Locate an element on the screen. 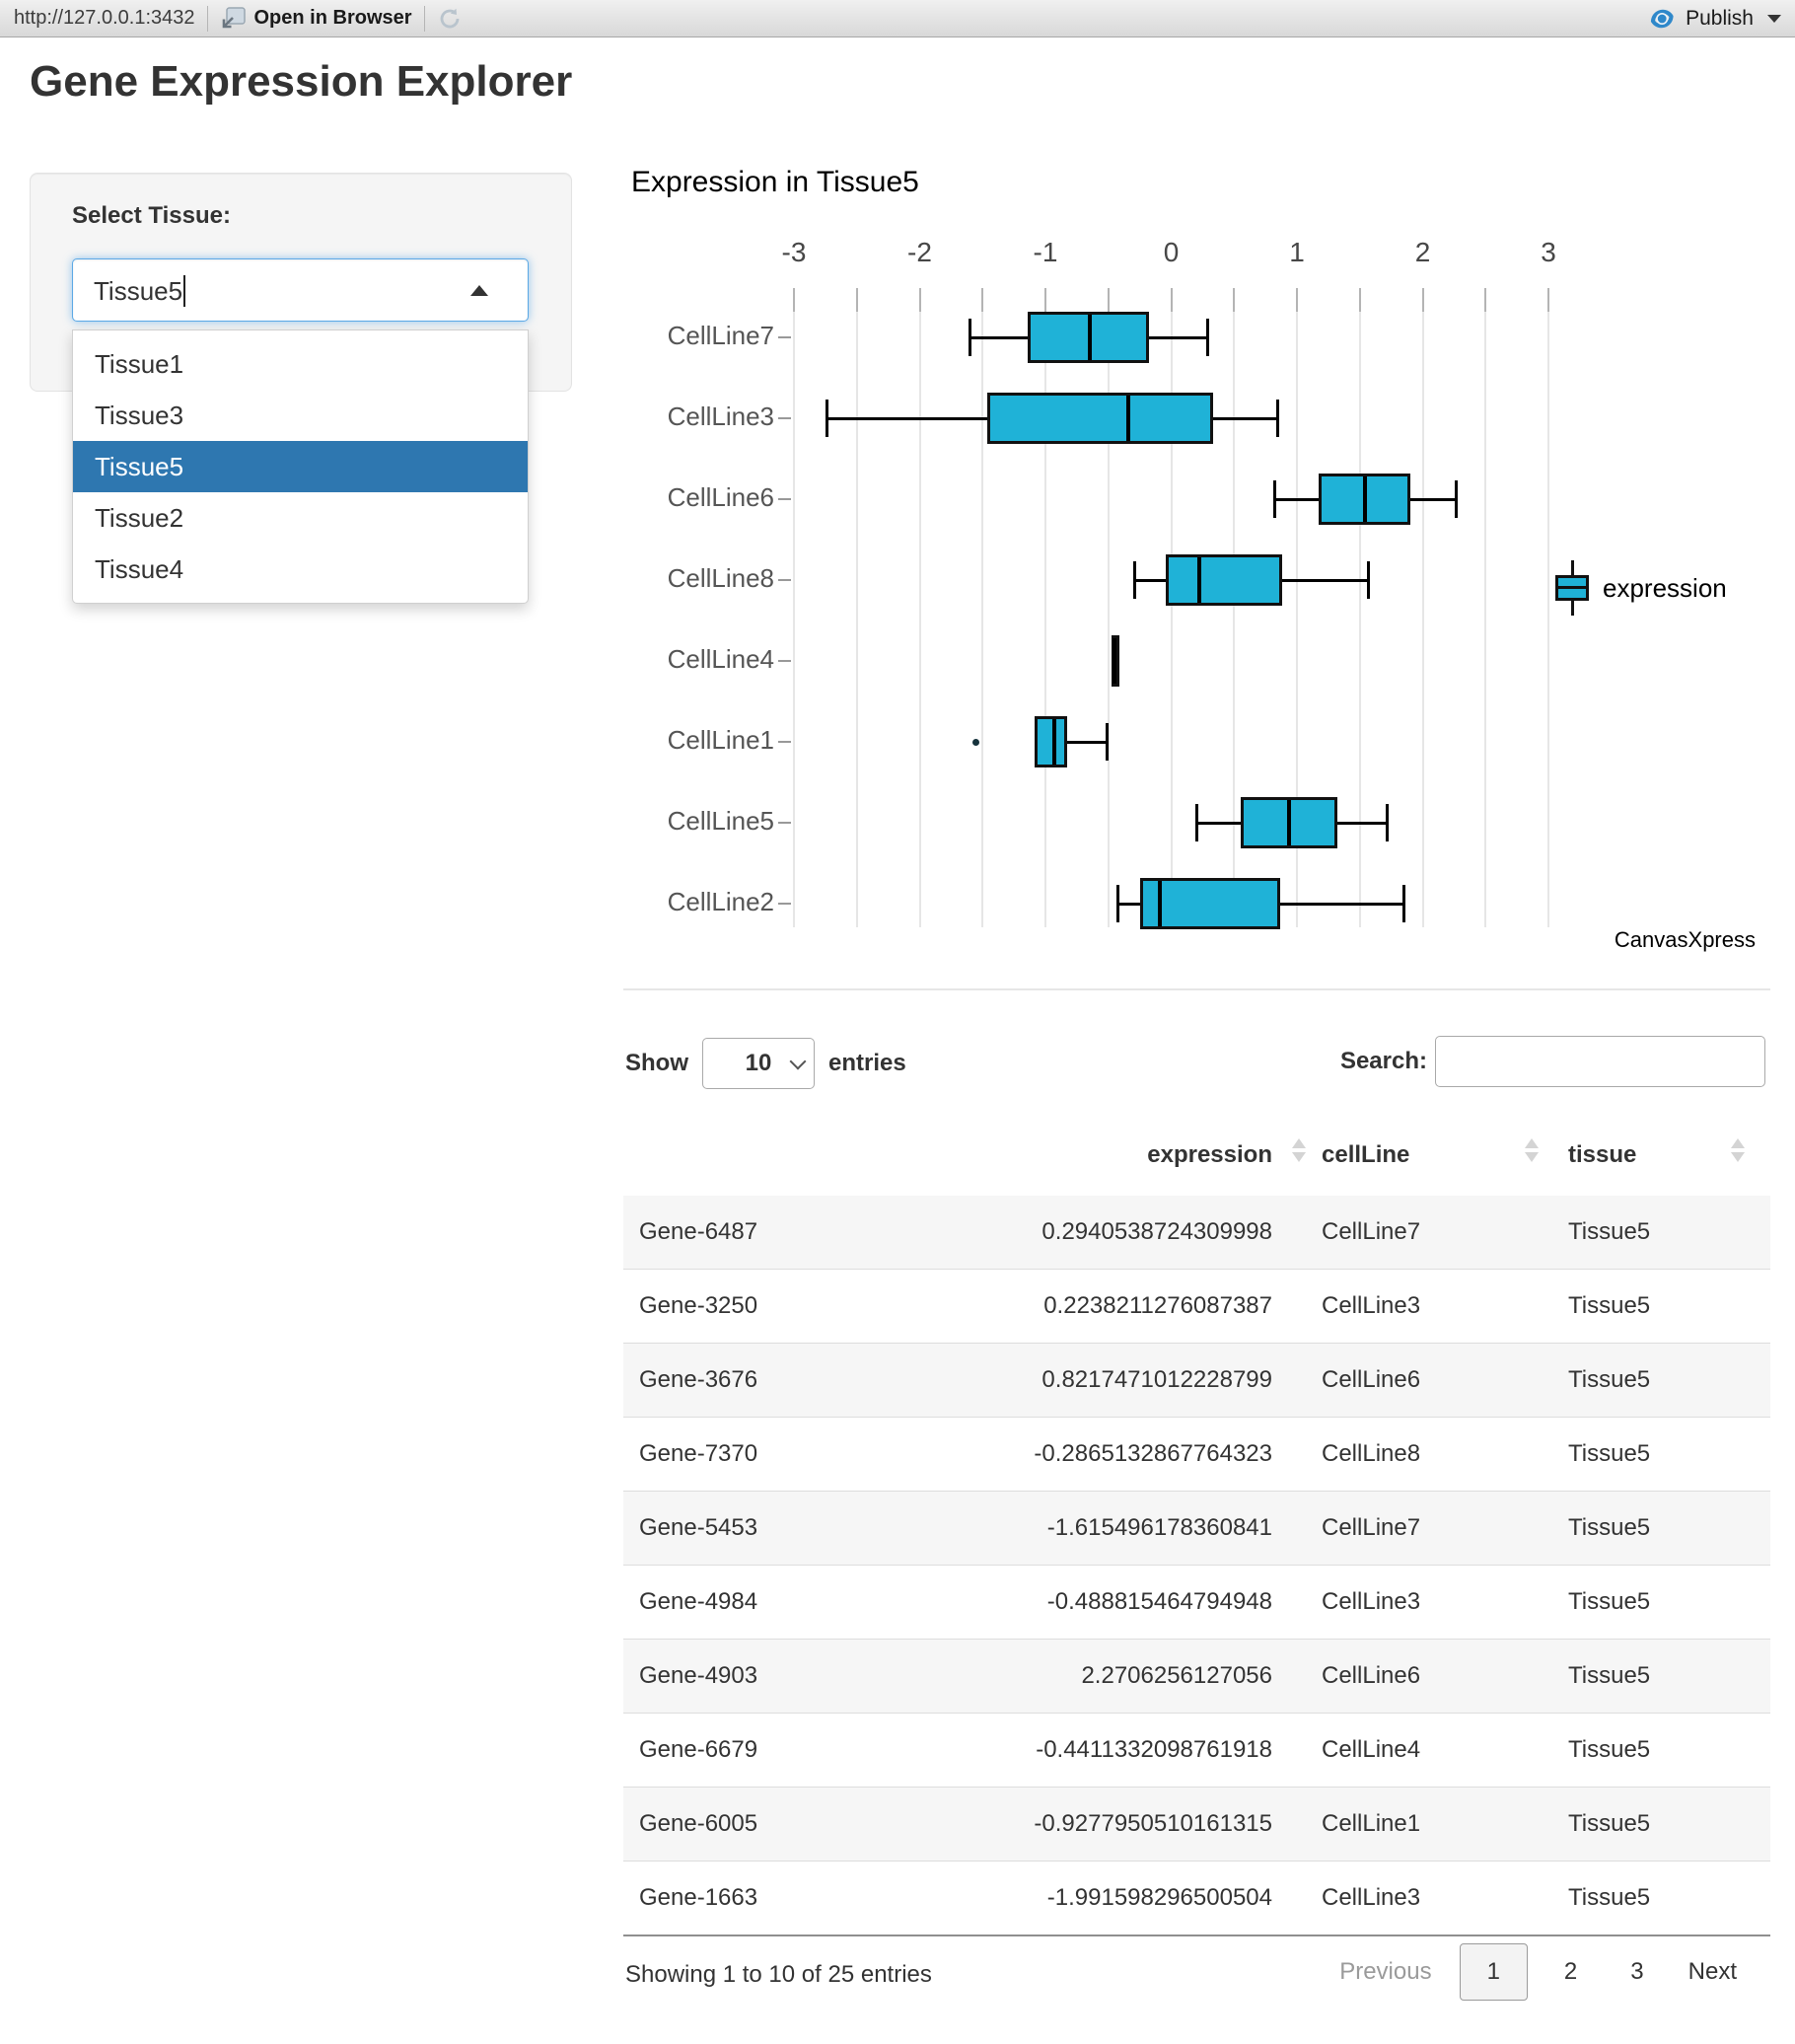  x-axis-tick-label: -1 is located at coordinates (1045, 252).